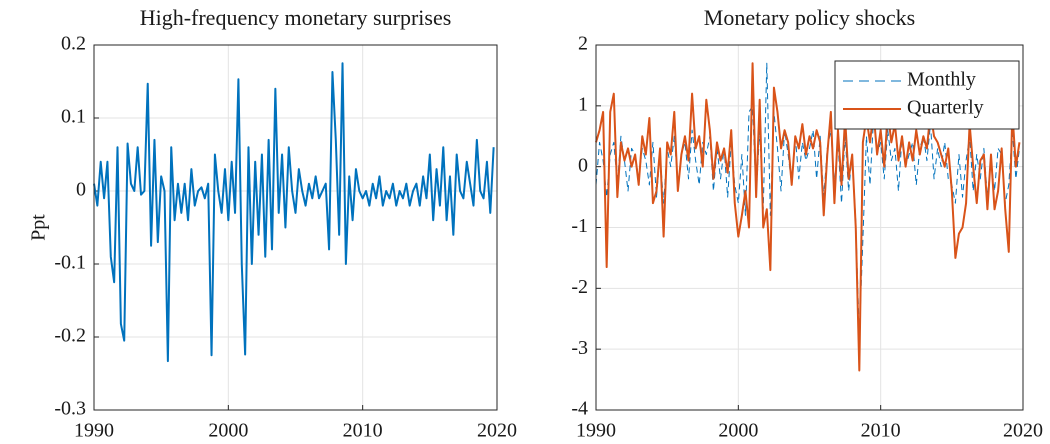 This screenshot has width=1050, height=444. I want to click on y-tick-label: -4, so click(579, 409).